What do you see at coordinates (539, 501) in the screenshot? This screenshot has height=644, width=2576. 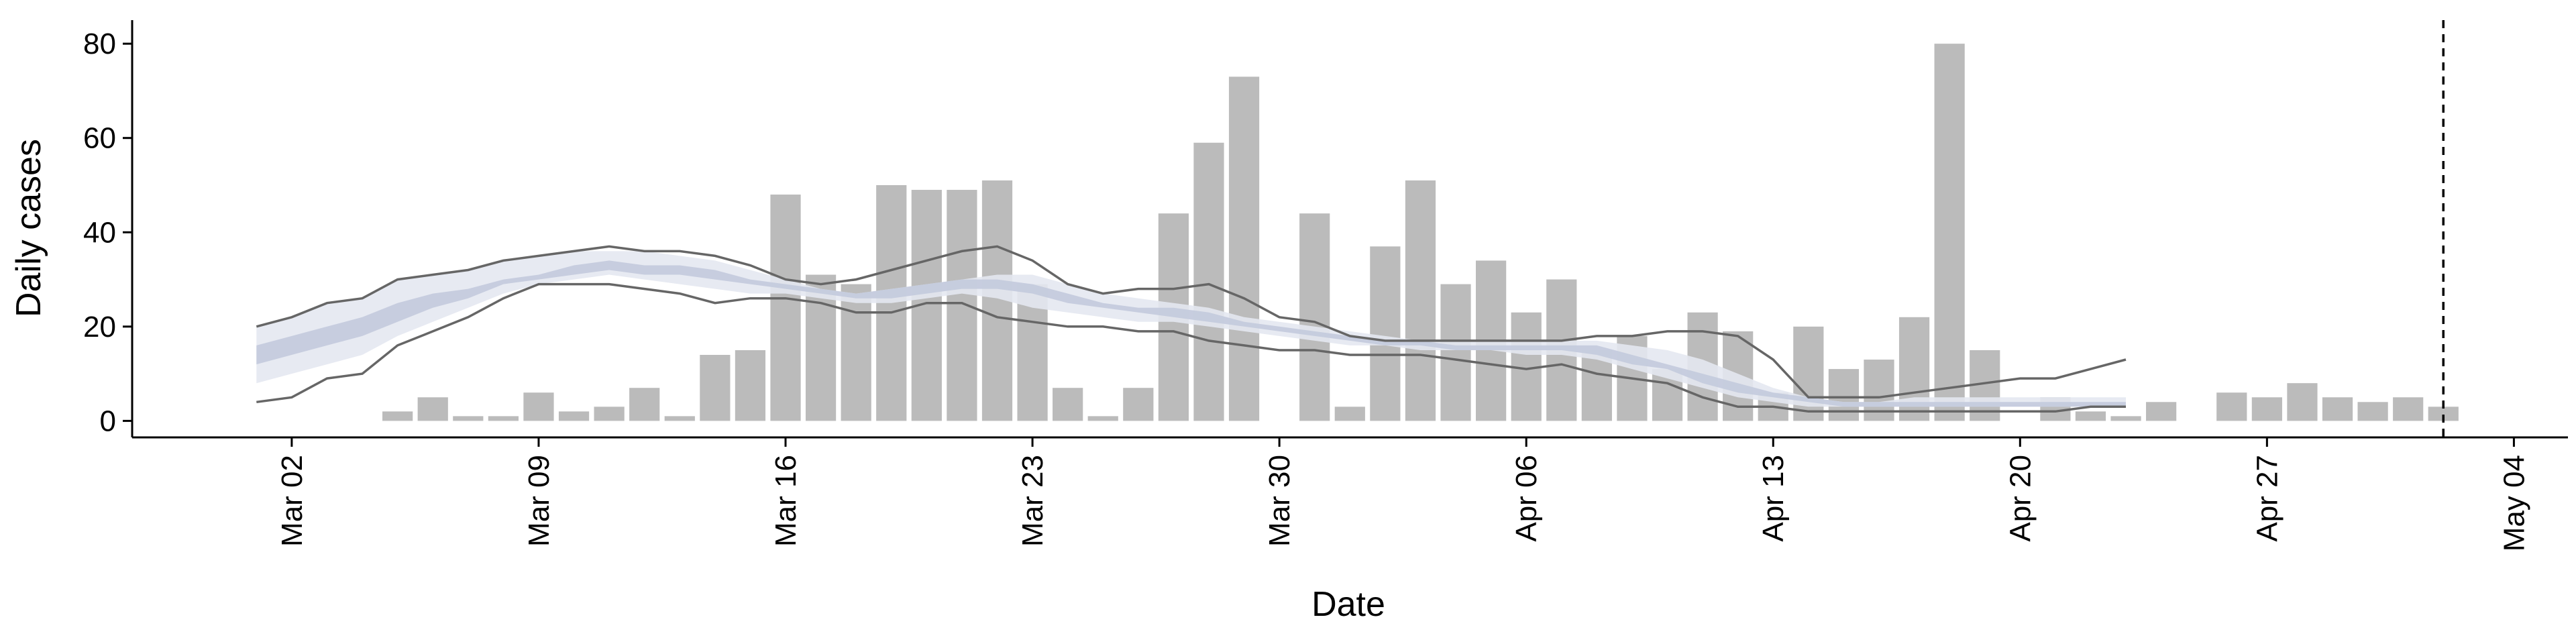 I see `x-tick-label: Mar 09` at bounding box center [539, 501].